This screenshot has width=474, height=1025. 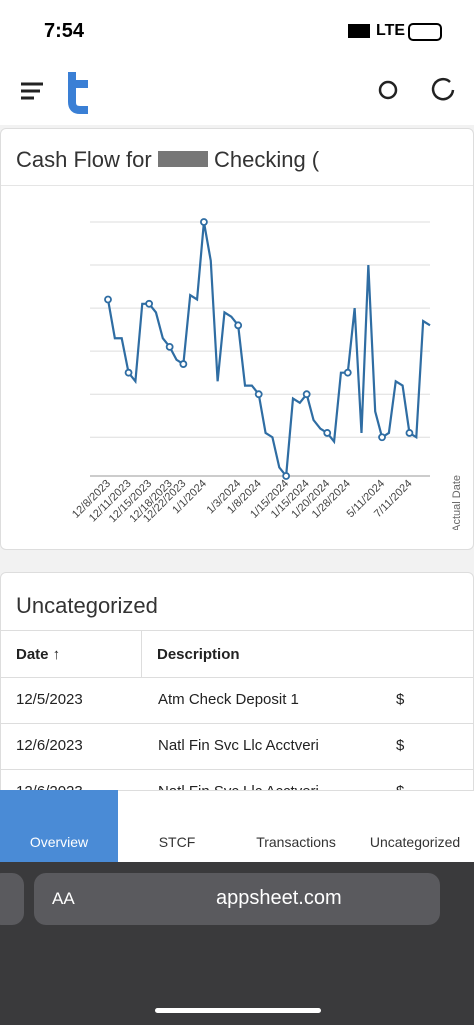 I want to click on logo, so click(x=78, y=93).